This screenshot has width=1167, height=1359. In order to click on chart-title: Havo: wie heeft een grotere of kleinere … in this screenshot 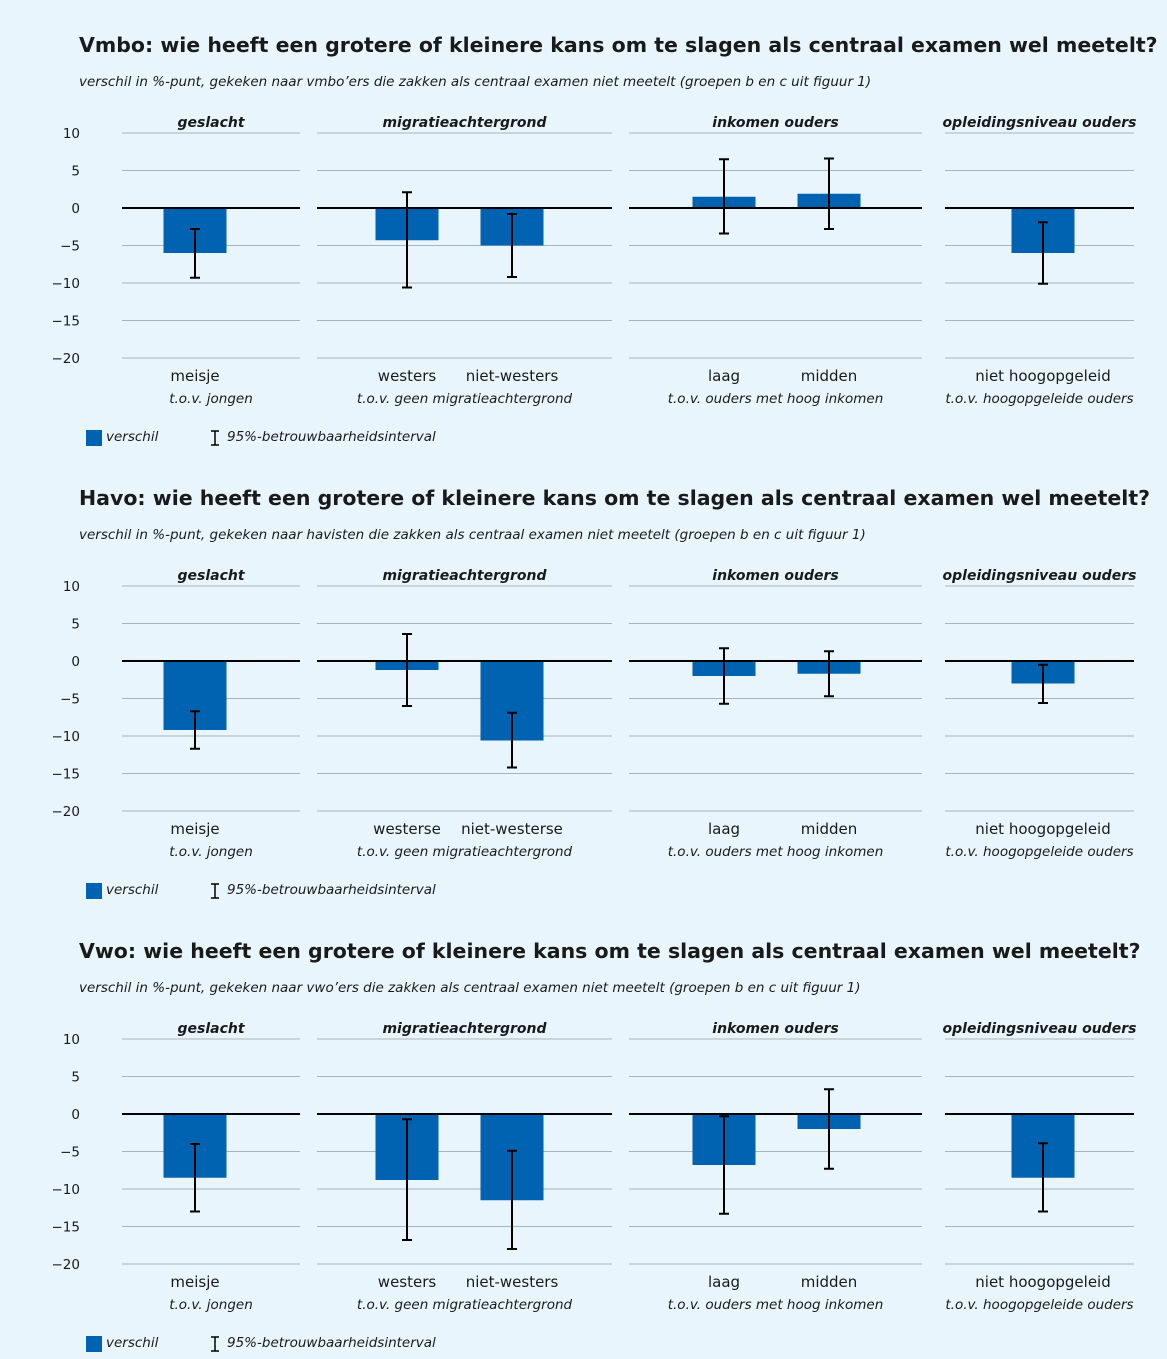, I will do `click(615, 498)`.